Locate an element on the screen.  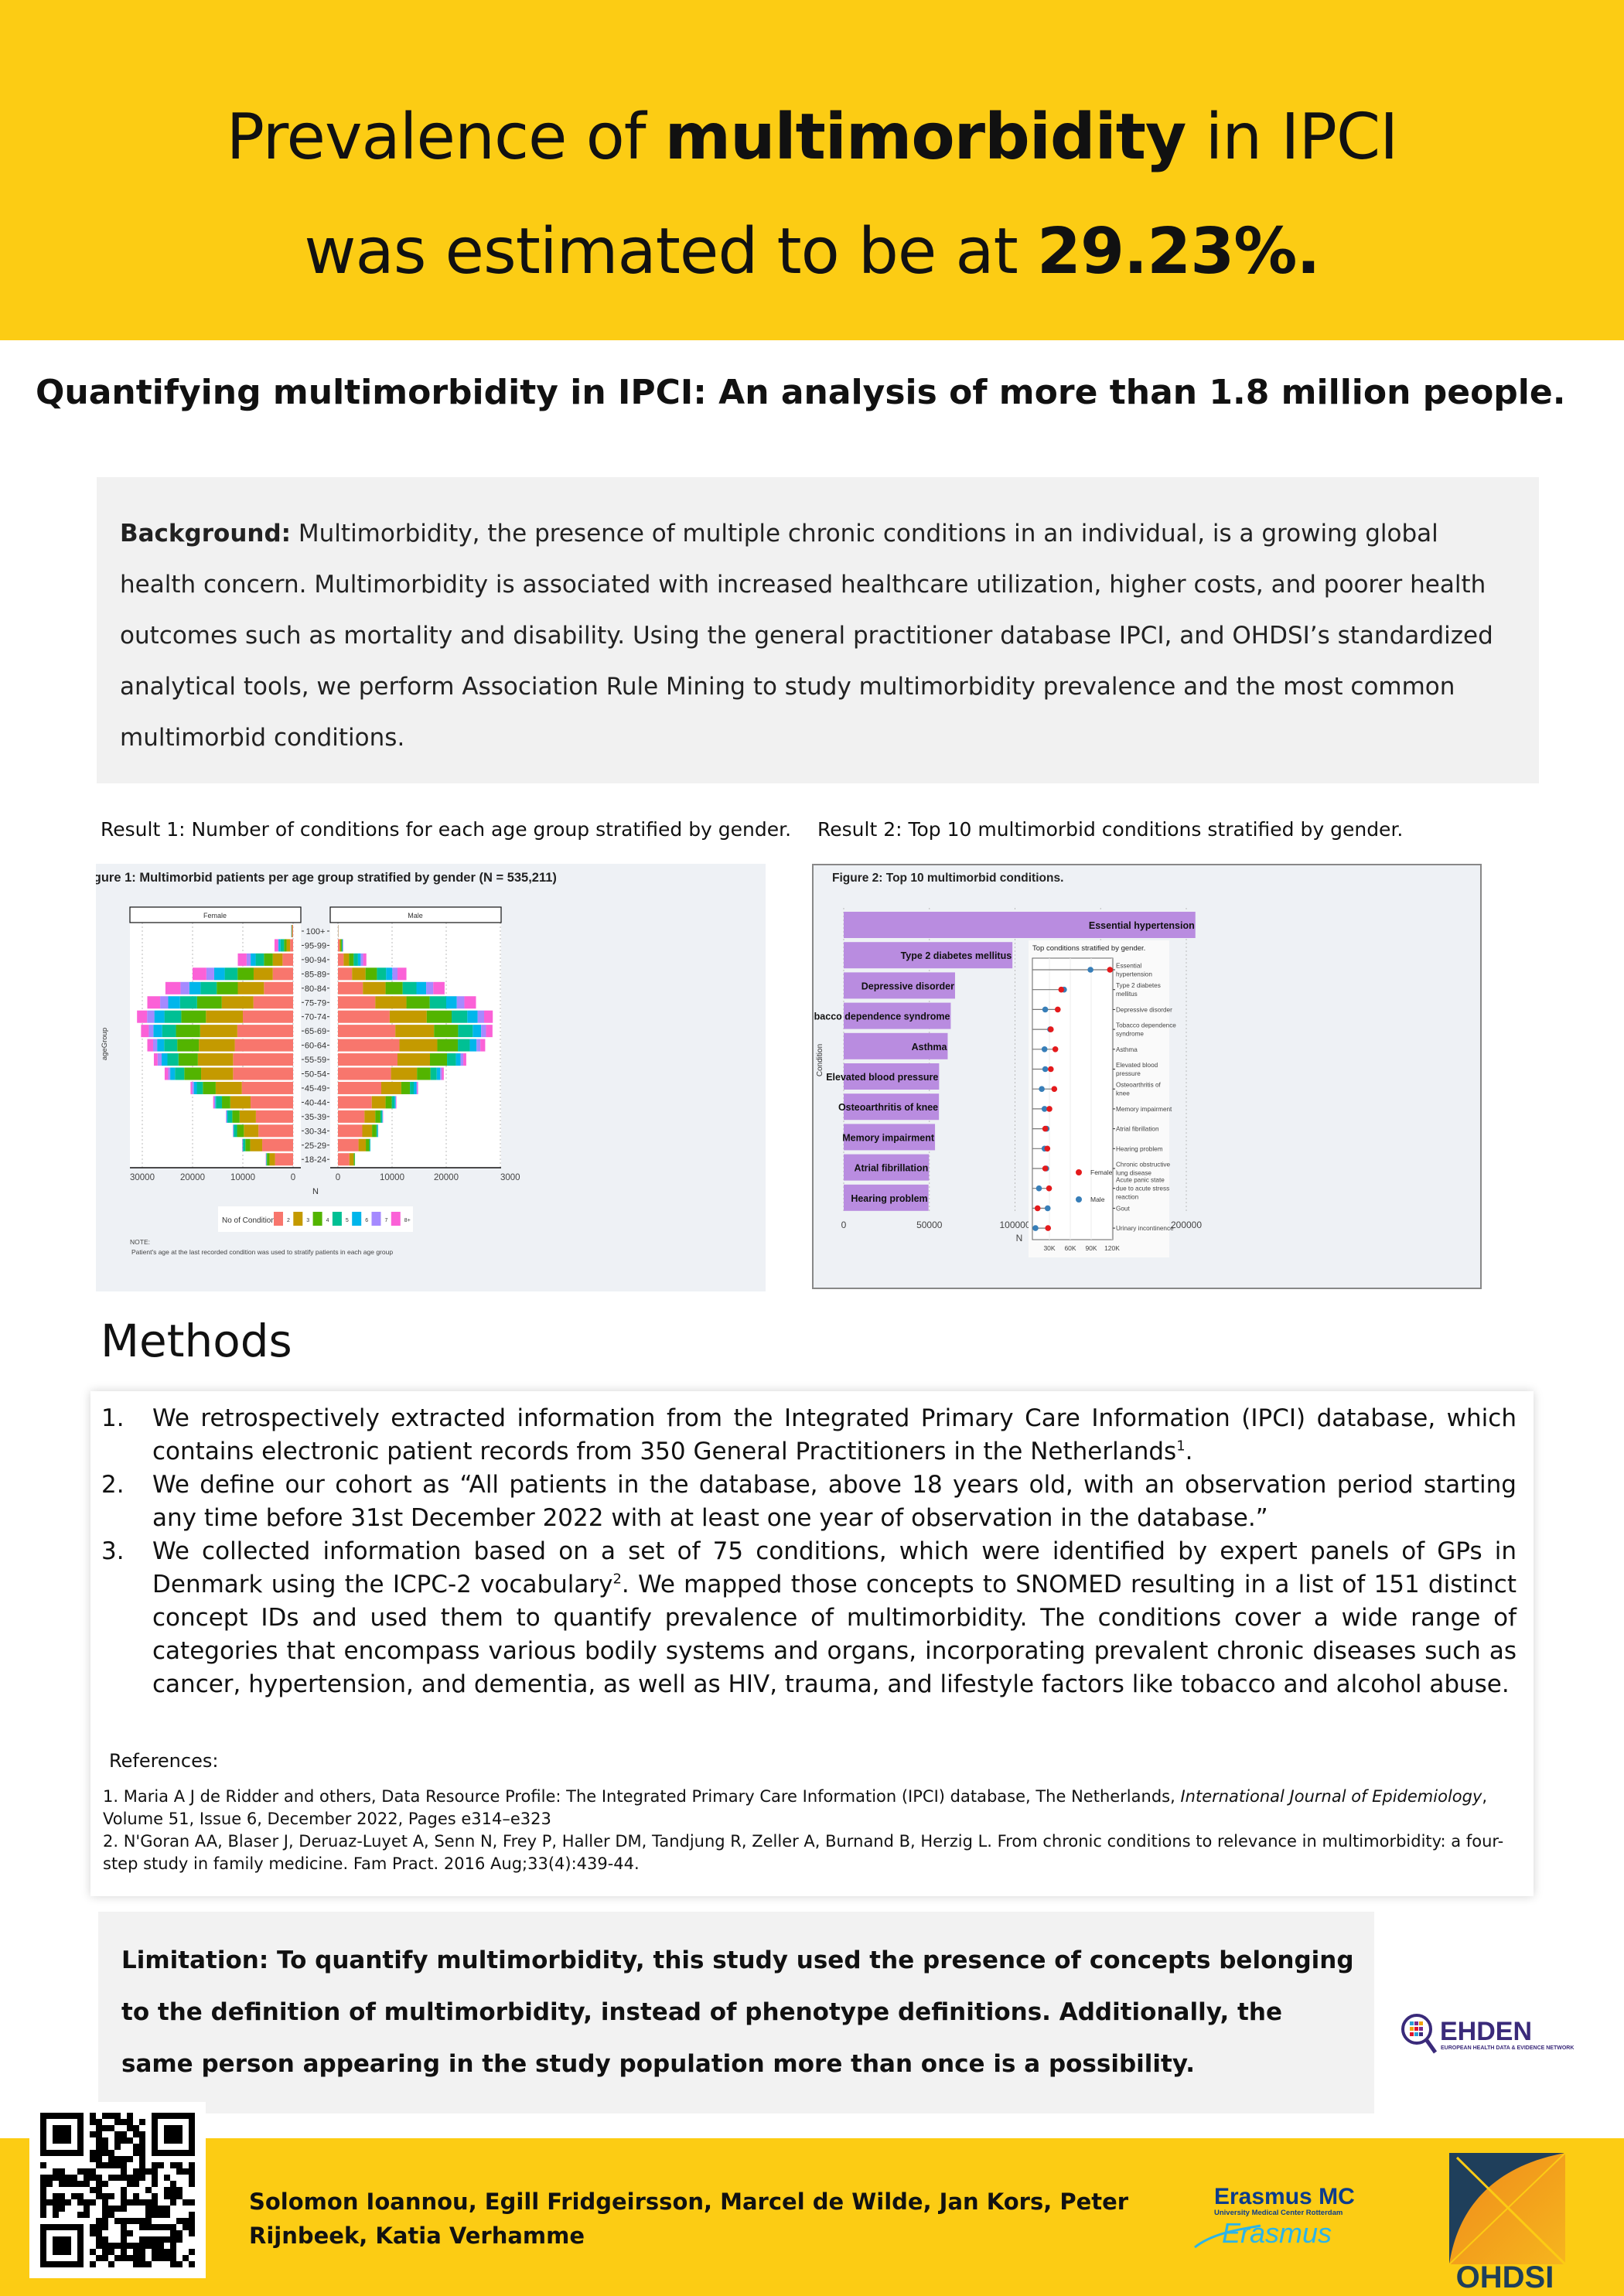
label-line: Chronic obstructive is located at coordinates (1143, 1165).